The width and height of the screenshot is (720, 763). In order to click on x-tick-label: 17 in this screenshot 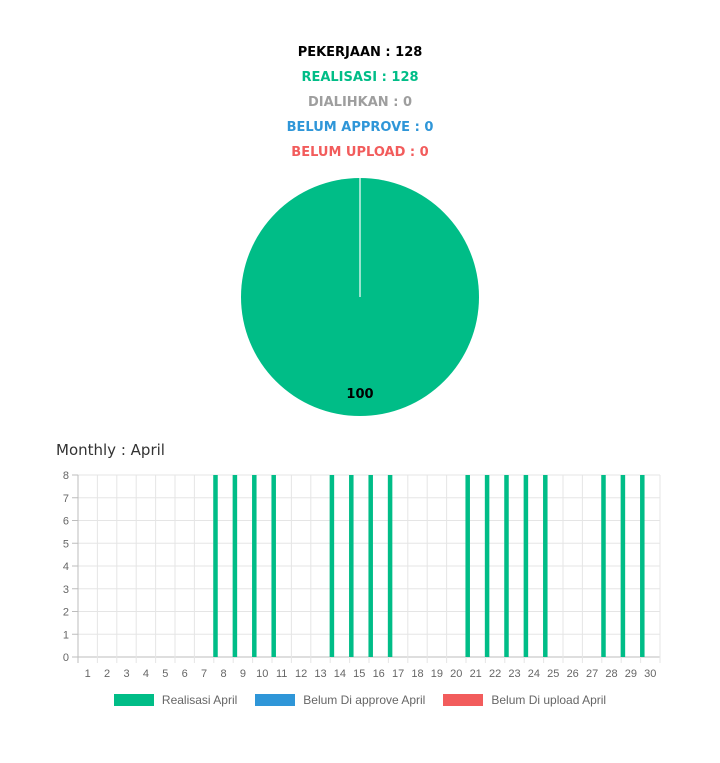, I will do `click(398, 674)`.